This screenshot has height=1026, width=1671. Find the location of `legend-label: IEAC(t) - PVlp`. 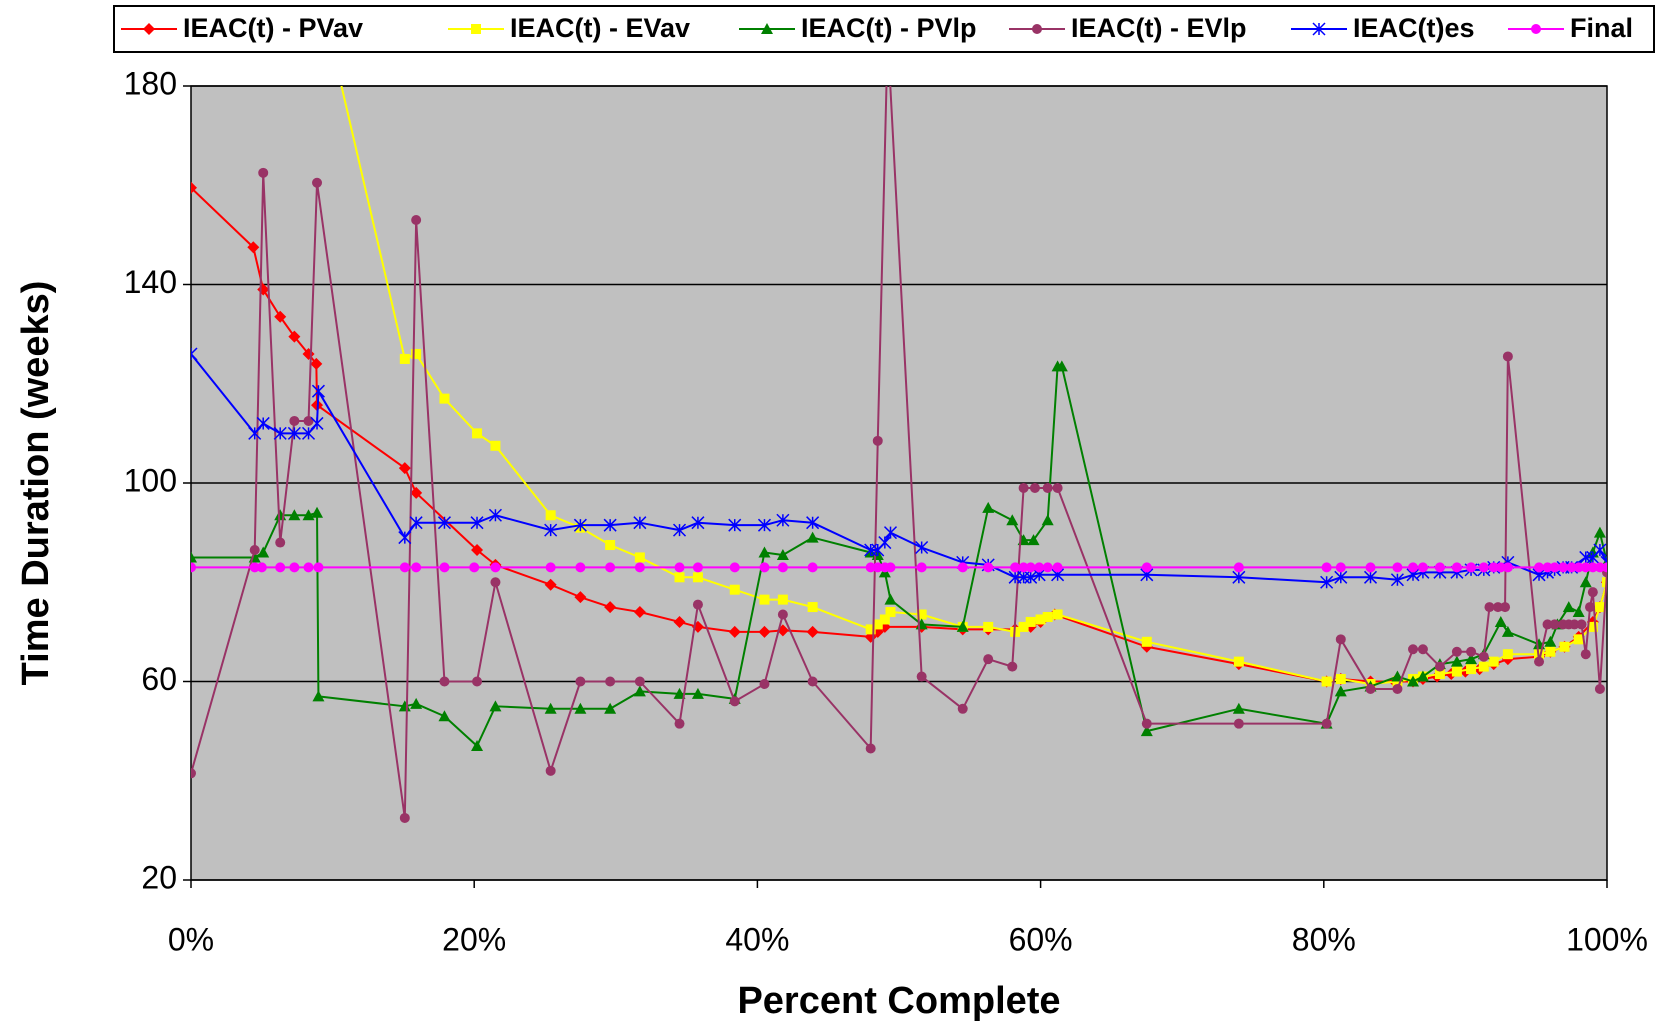

legend-label: IEAC(t) - PVlp is located at coordinates (889, 28).